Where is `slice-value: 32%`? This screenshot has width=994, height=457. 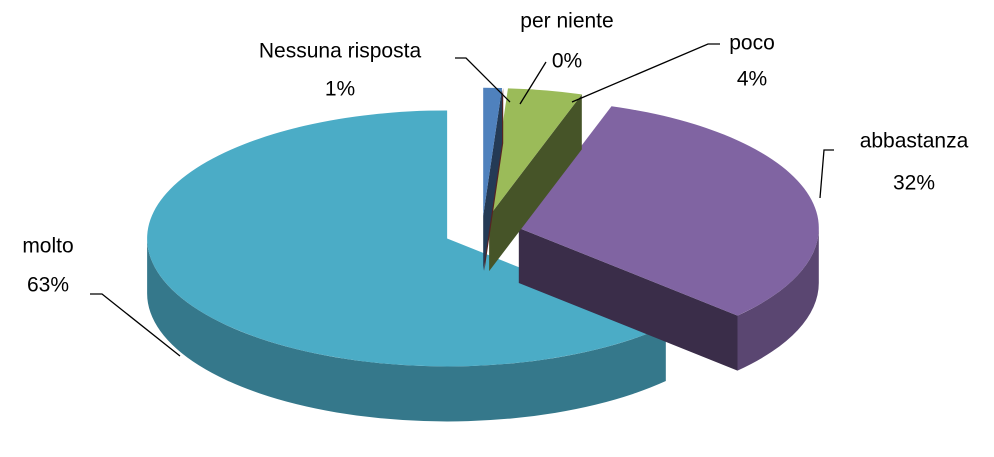
slice-value: 32% is located at coordinates (914, 183).